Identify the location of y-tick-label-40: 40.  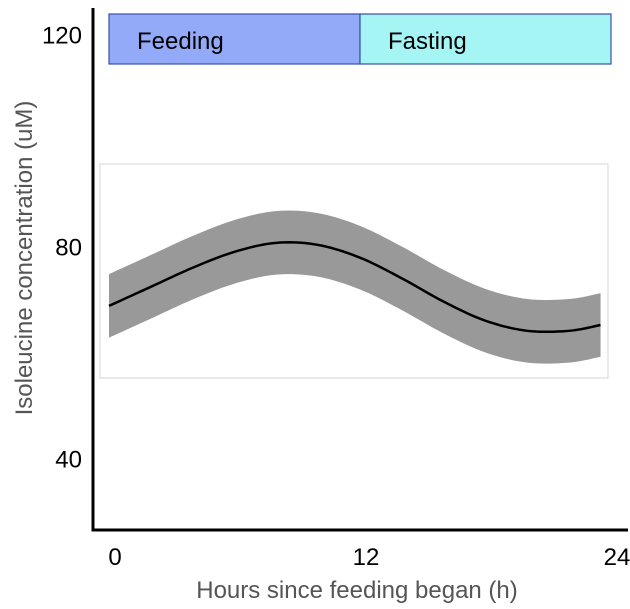
(68, 460).